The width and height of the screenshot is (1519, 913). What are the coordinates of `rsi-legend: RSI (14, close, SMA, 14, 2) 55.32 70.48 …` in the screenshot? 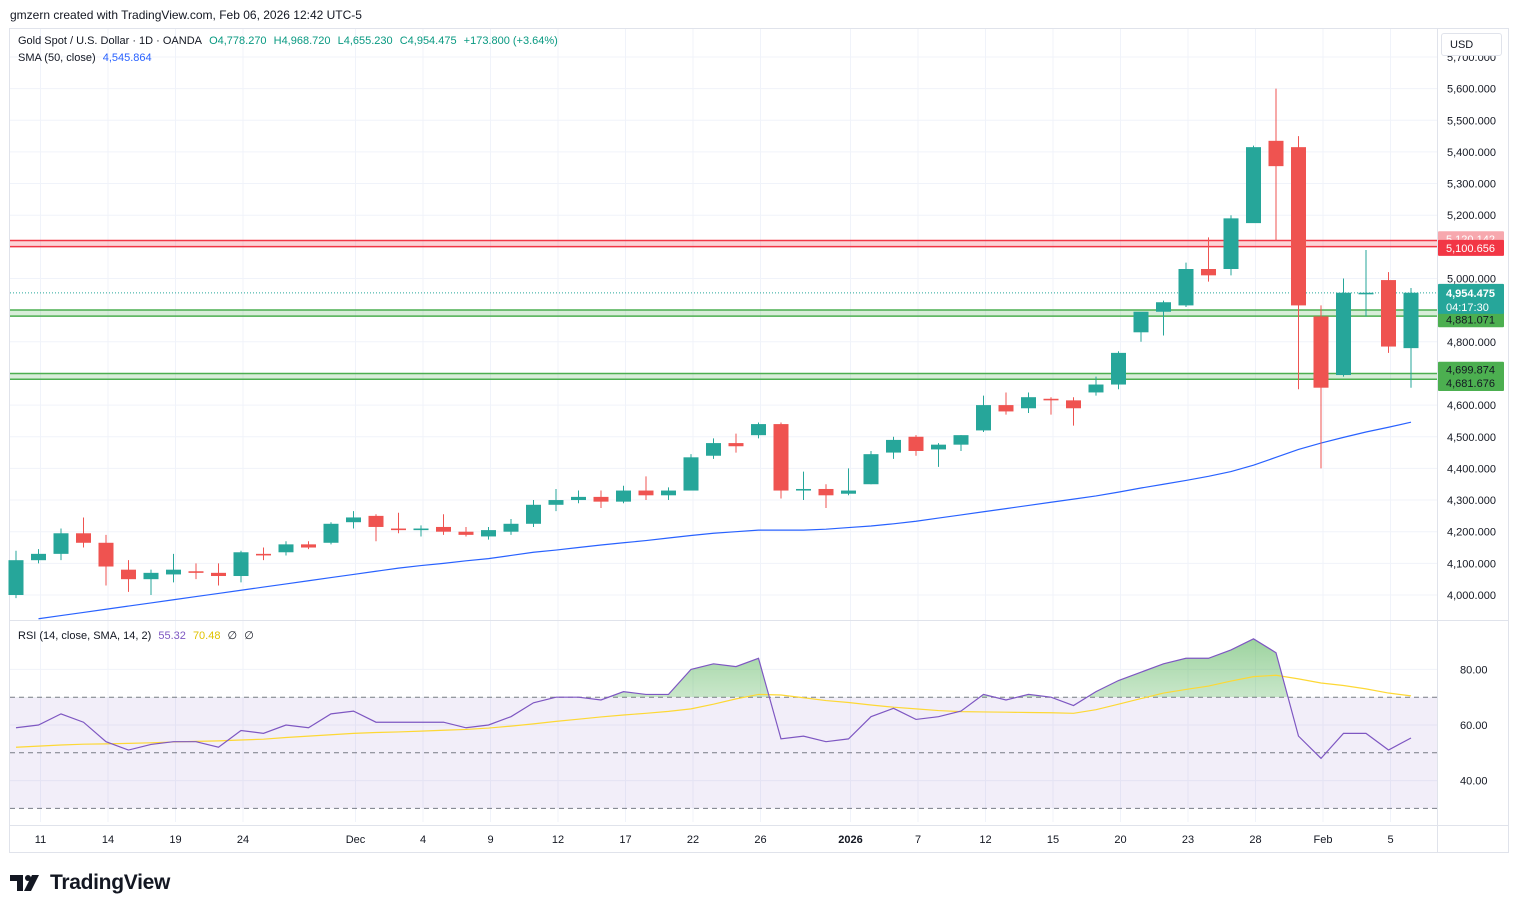 It's located at (138, 635).